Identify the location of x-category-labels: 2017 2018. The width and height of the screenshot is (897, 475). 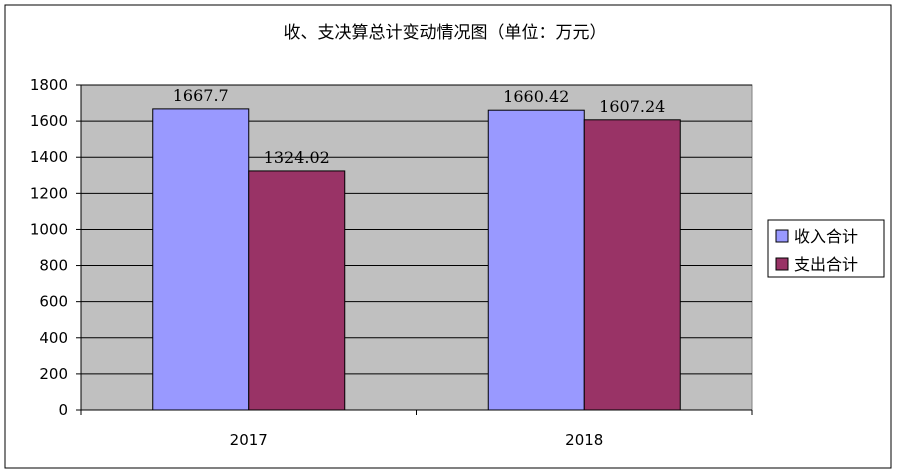
(417, 440).